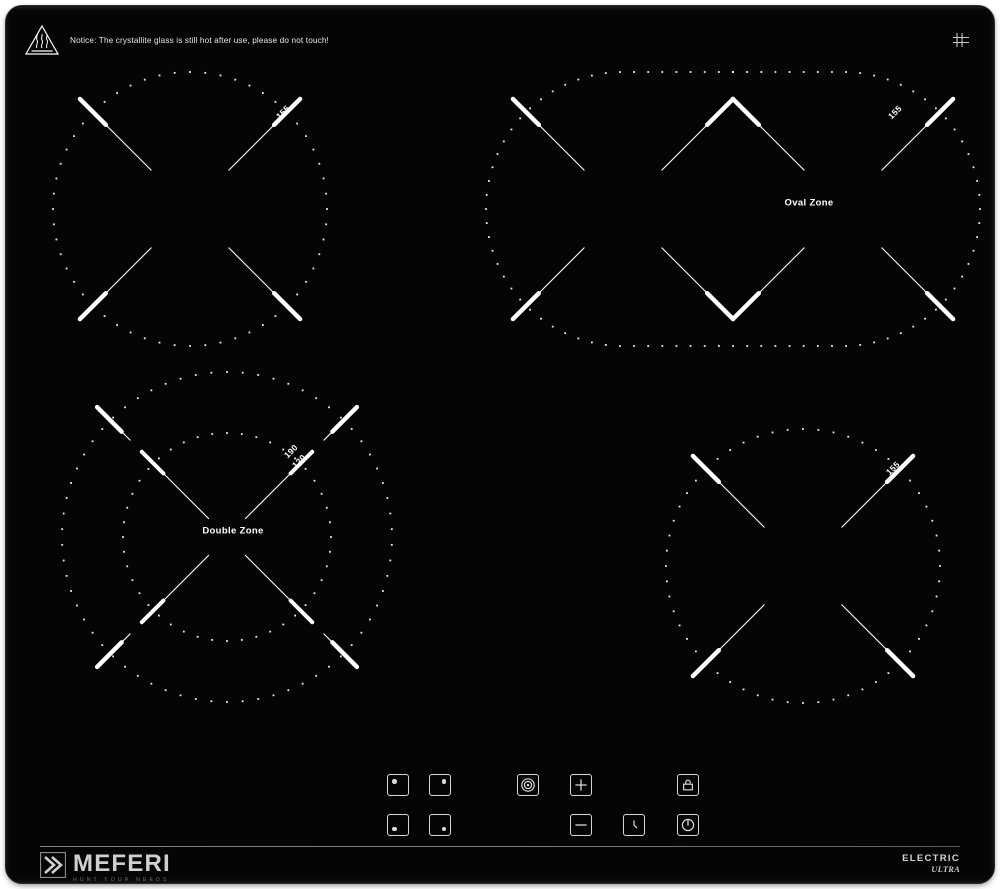 This screenshot has width=1000, height=889. Describe the element at coordinates (121, 880) in the screenshot. I see `brand-tagline: HUNT YOUR NEEDS` at that location.